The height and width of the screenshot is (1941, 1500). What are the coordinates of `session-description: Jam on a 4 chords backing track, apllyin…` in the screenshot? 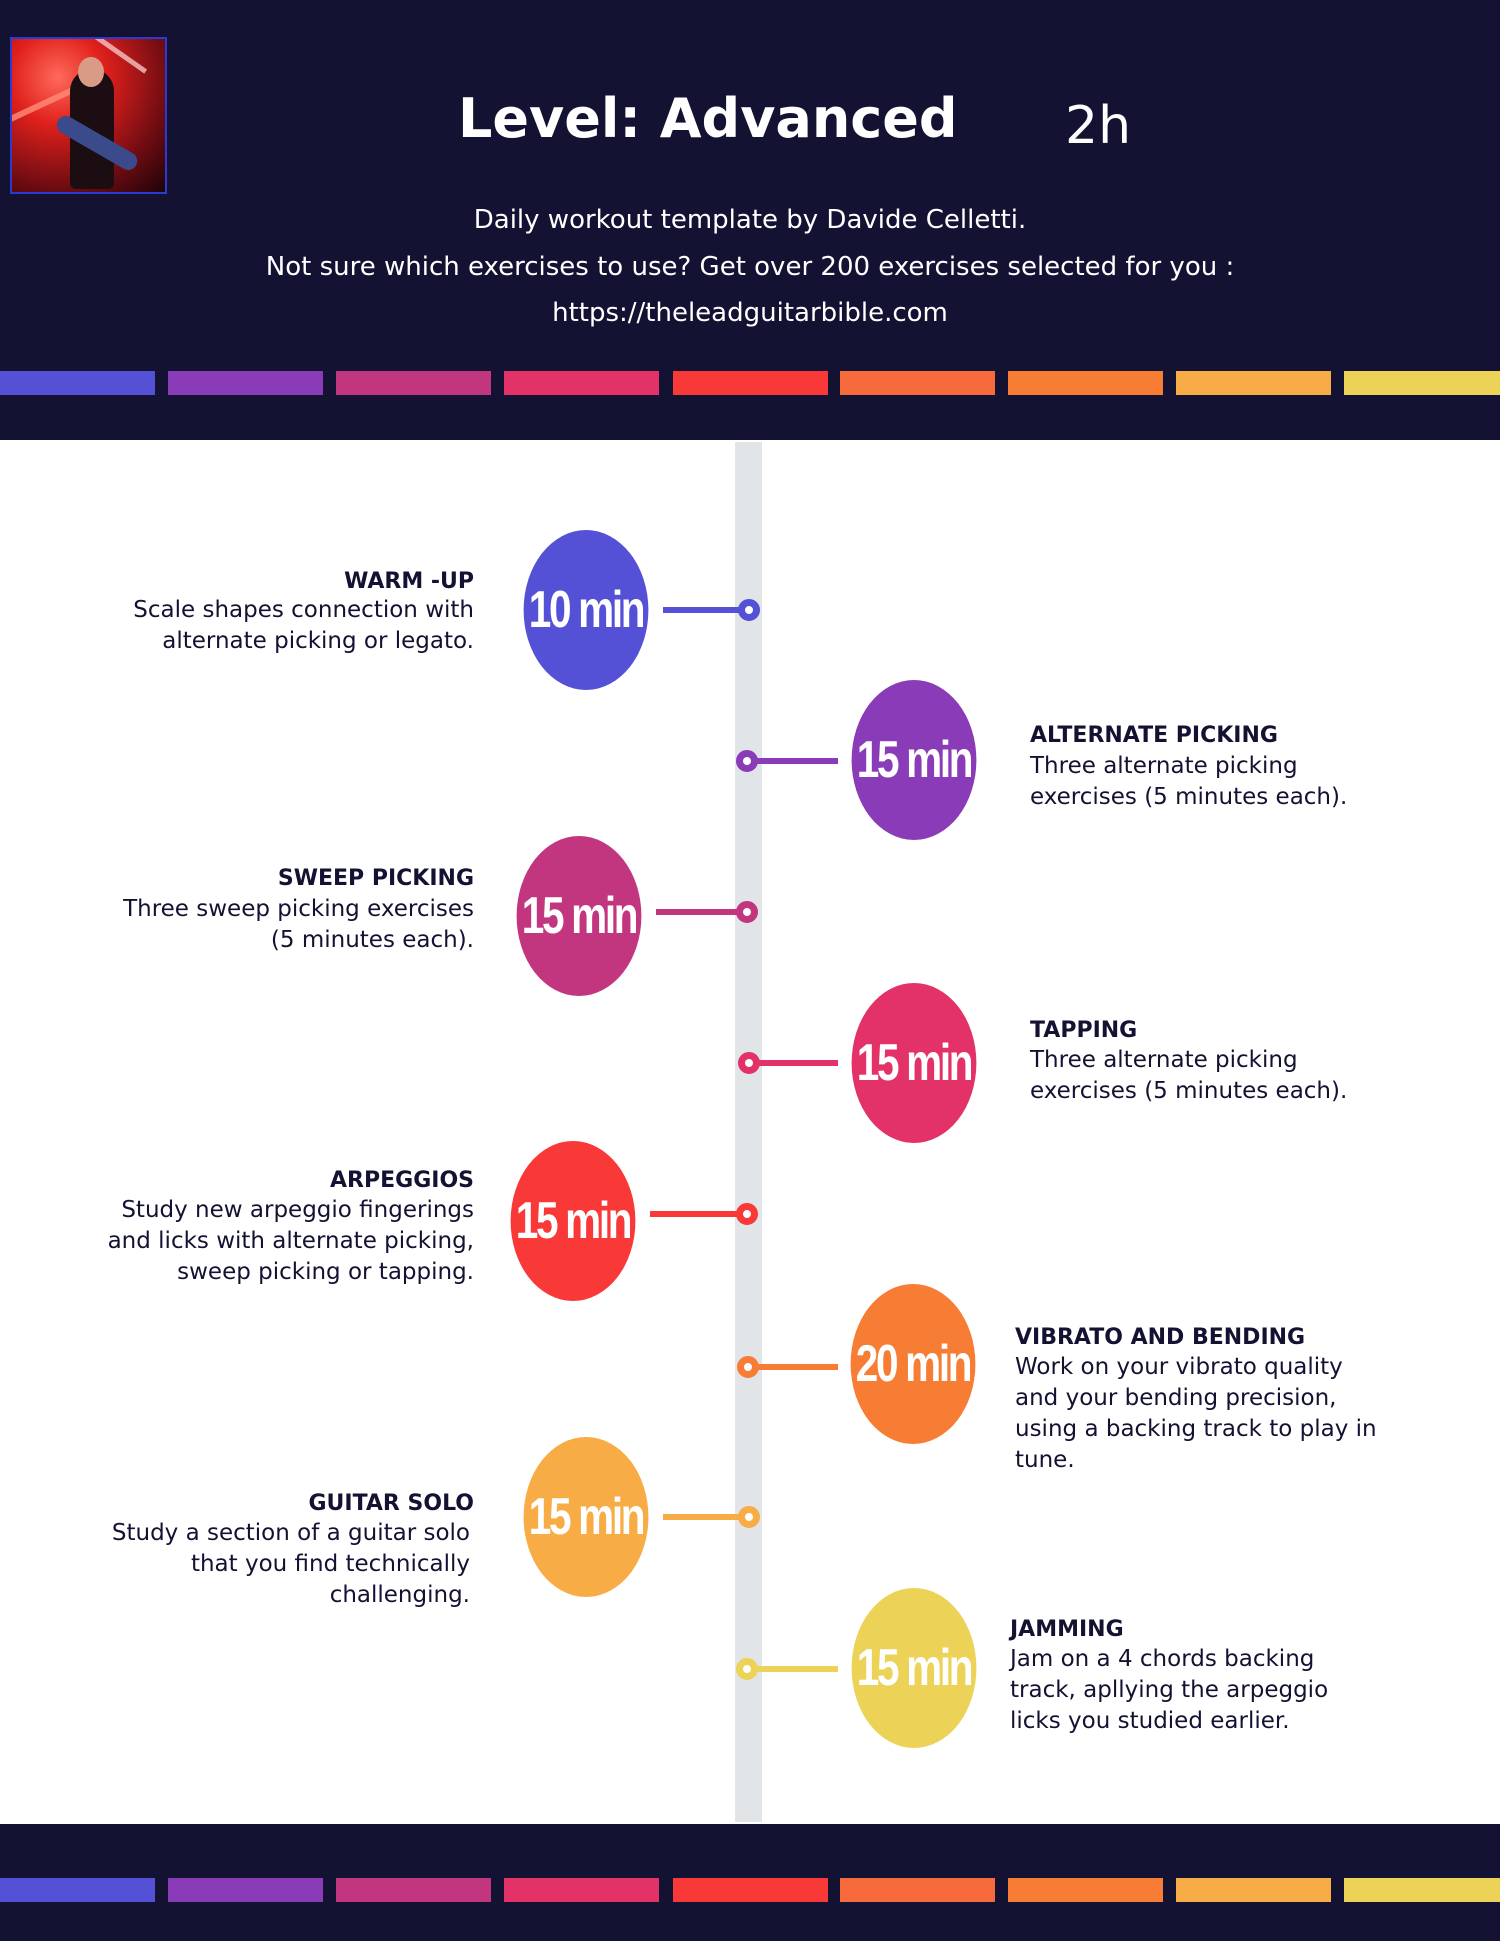 It's located at (1169, 1690).